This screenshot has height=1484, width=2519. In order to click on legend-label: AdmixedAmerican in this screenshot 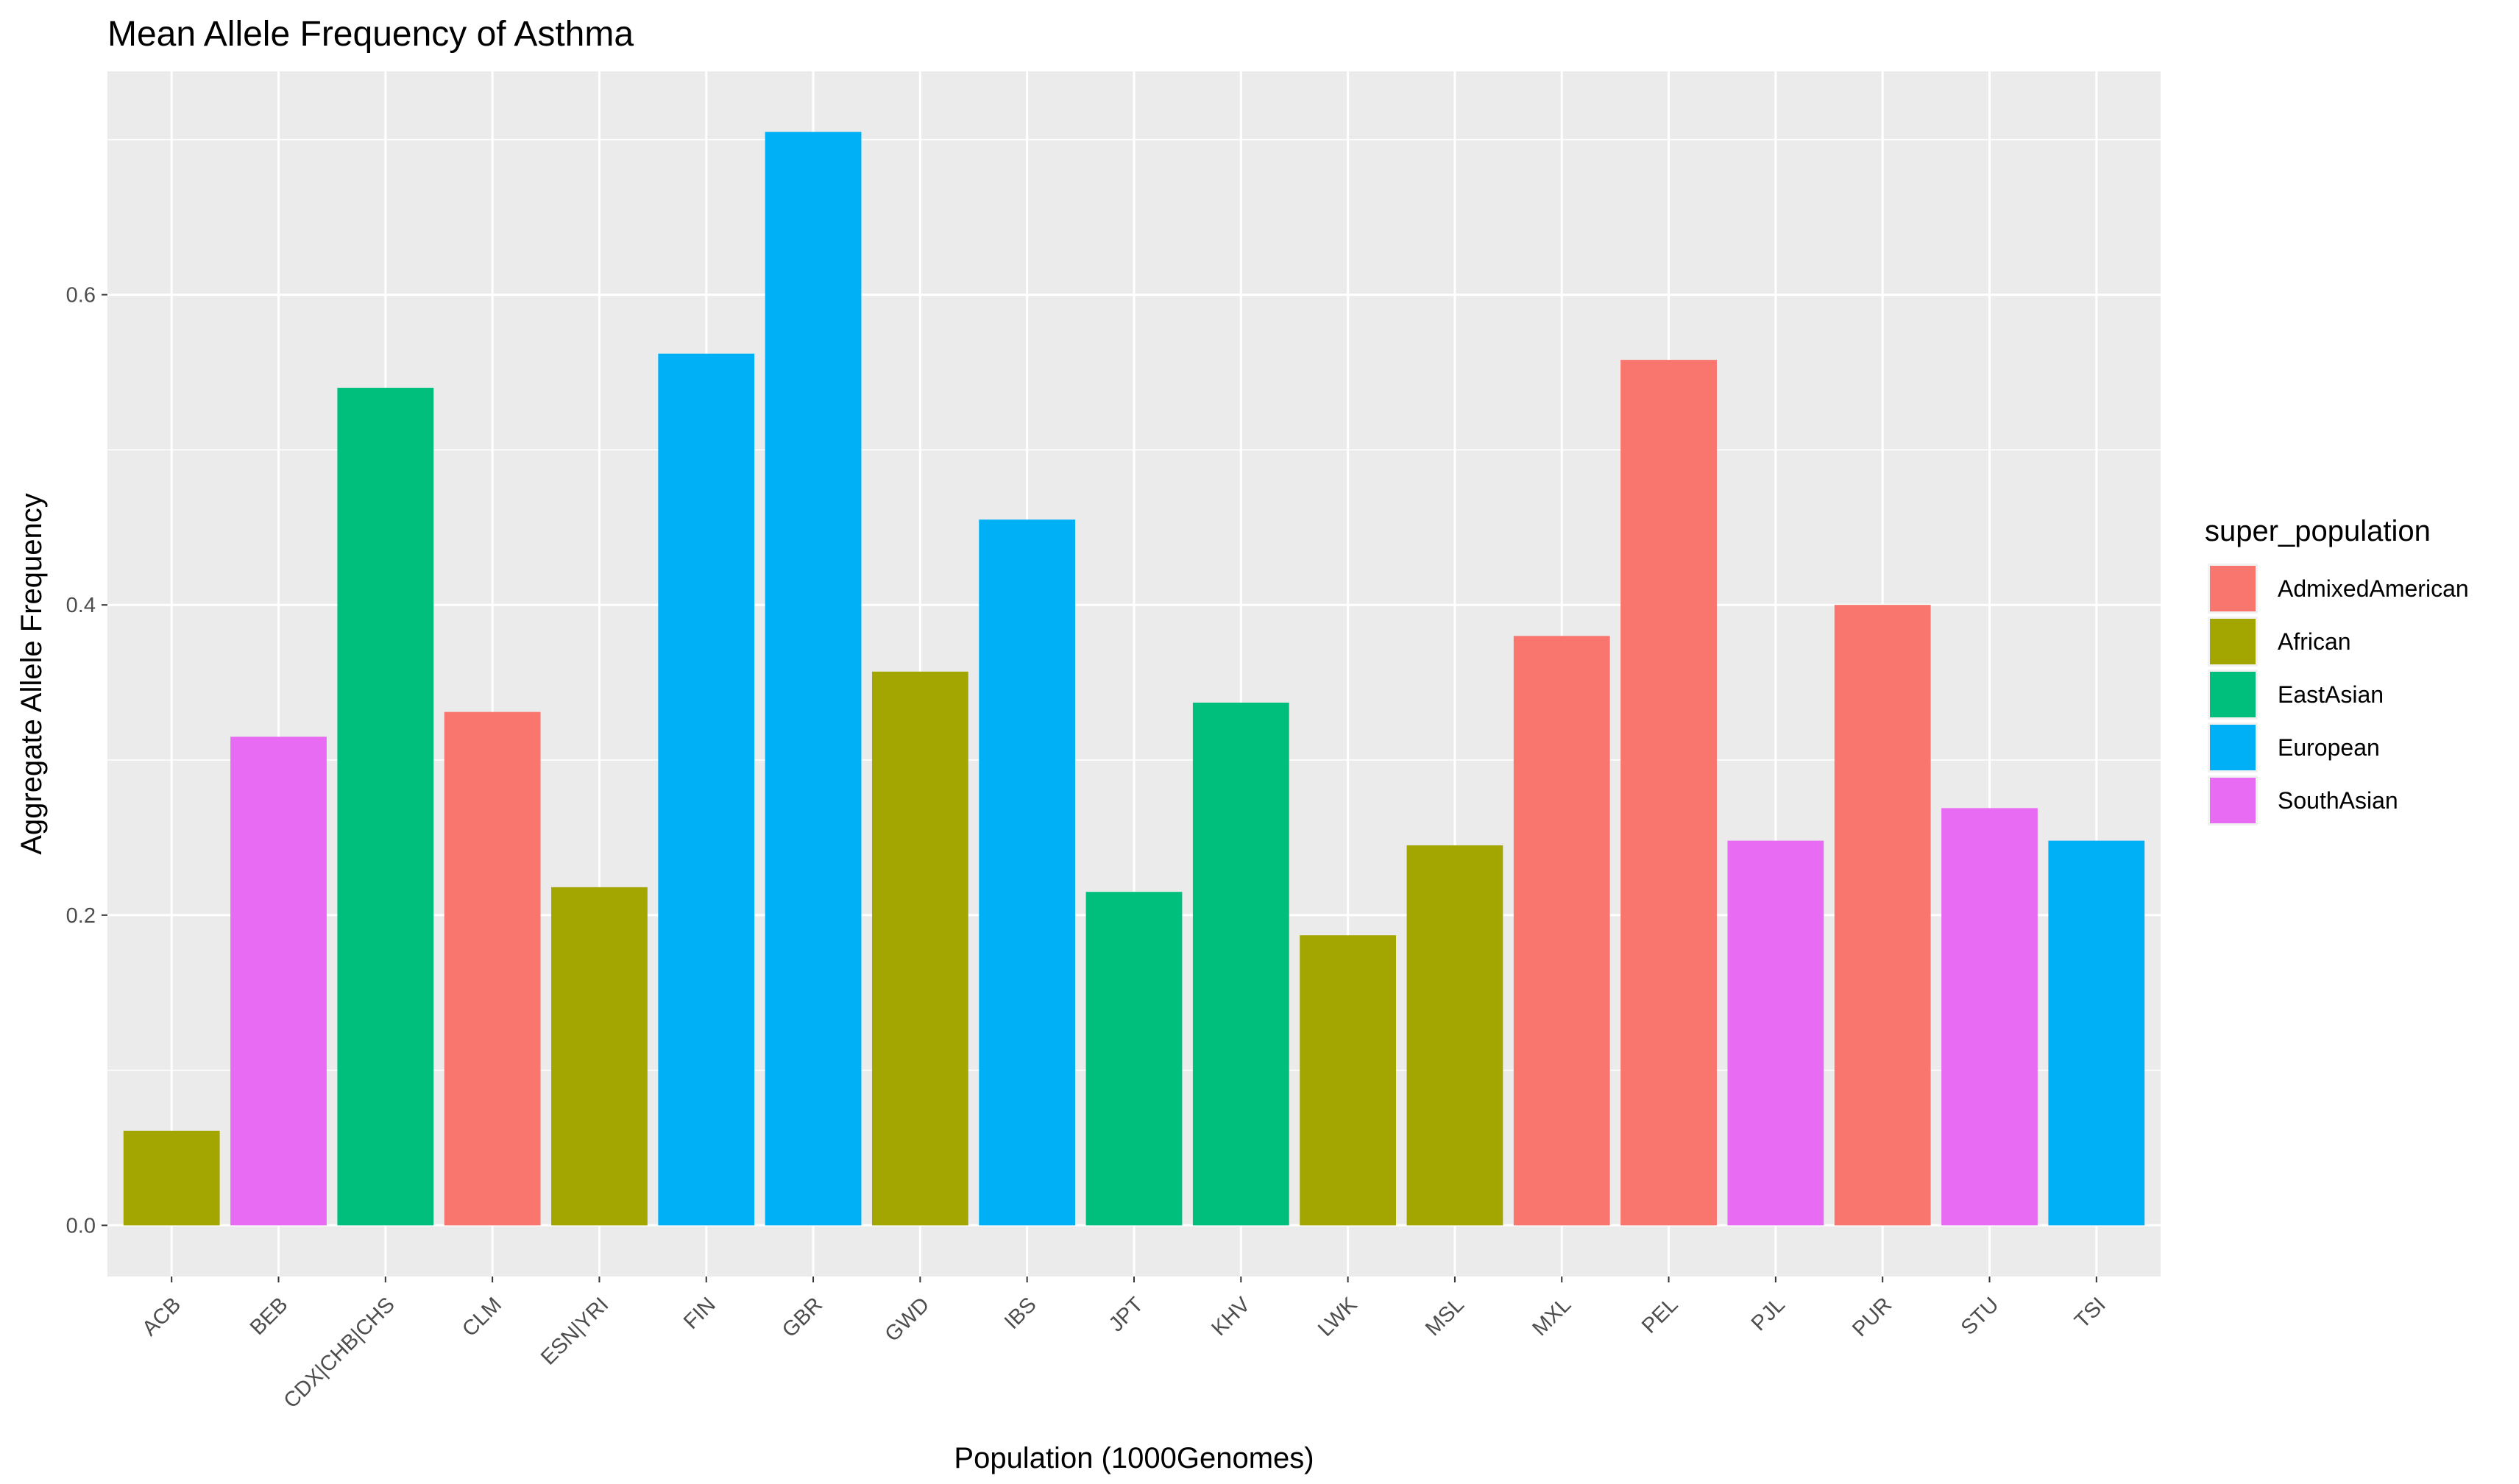, I will do `click(2373, 588)`.